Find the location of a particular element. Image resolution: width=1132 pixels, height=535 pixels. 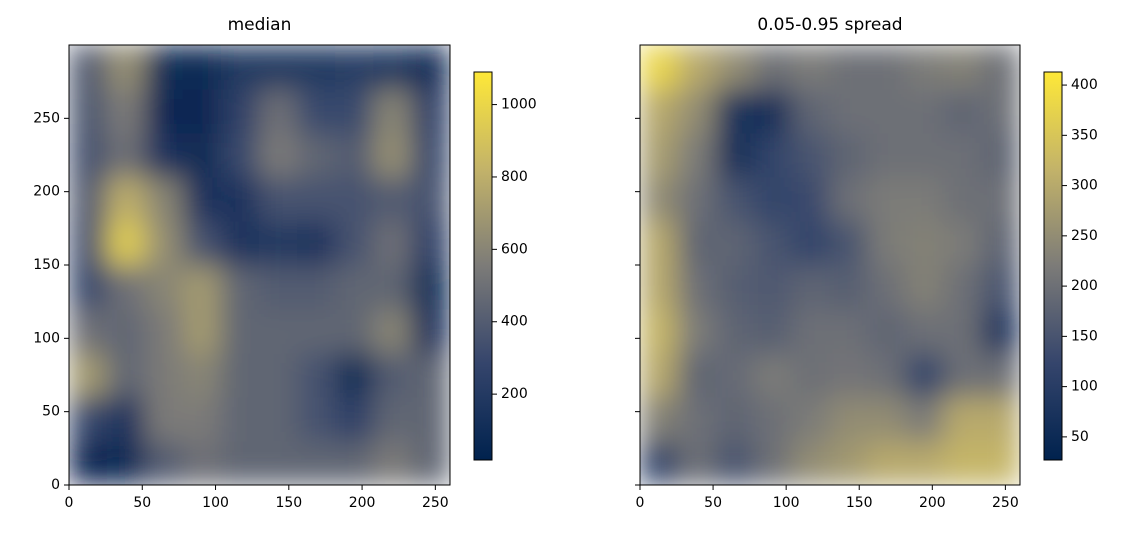

x-tick-label: 250 is located at coordinates (1005, 503).